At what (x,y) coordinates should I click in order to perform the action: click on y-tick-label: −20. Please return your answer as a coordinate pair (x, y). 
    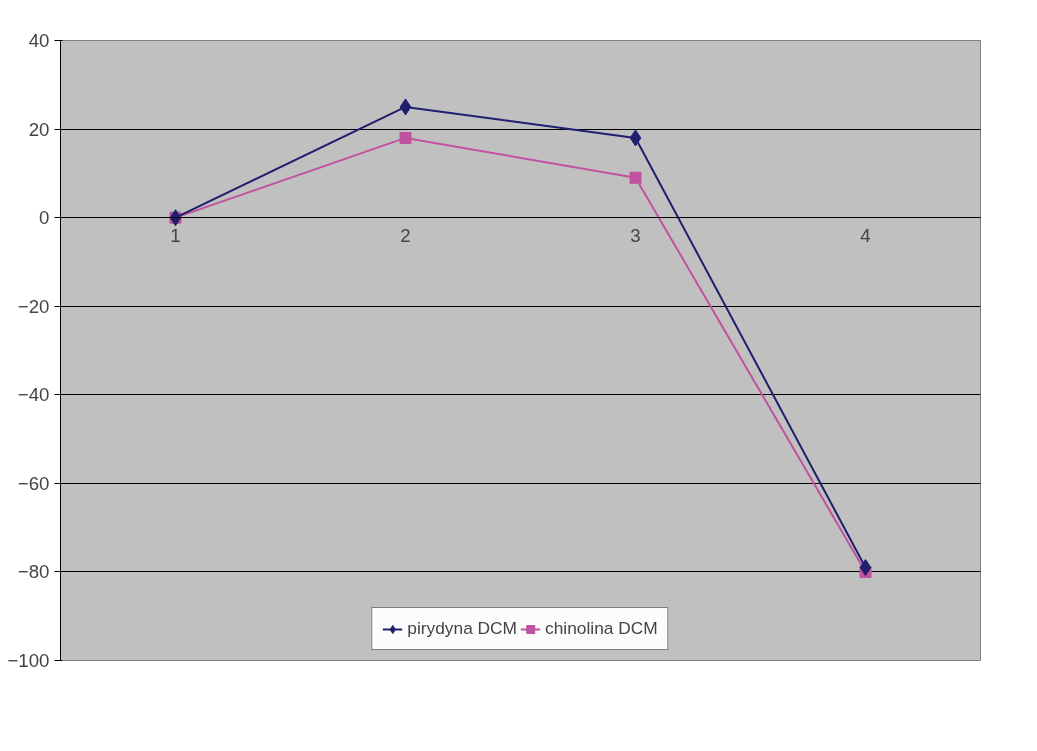
    Looking at the image, I should click on (33, 306).